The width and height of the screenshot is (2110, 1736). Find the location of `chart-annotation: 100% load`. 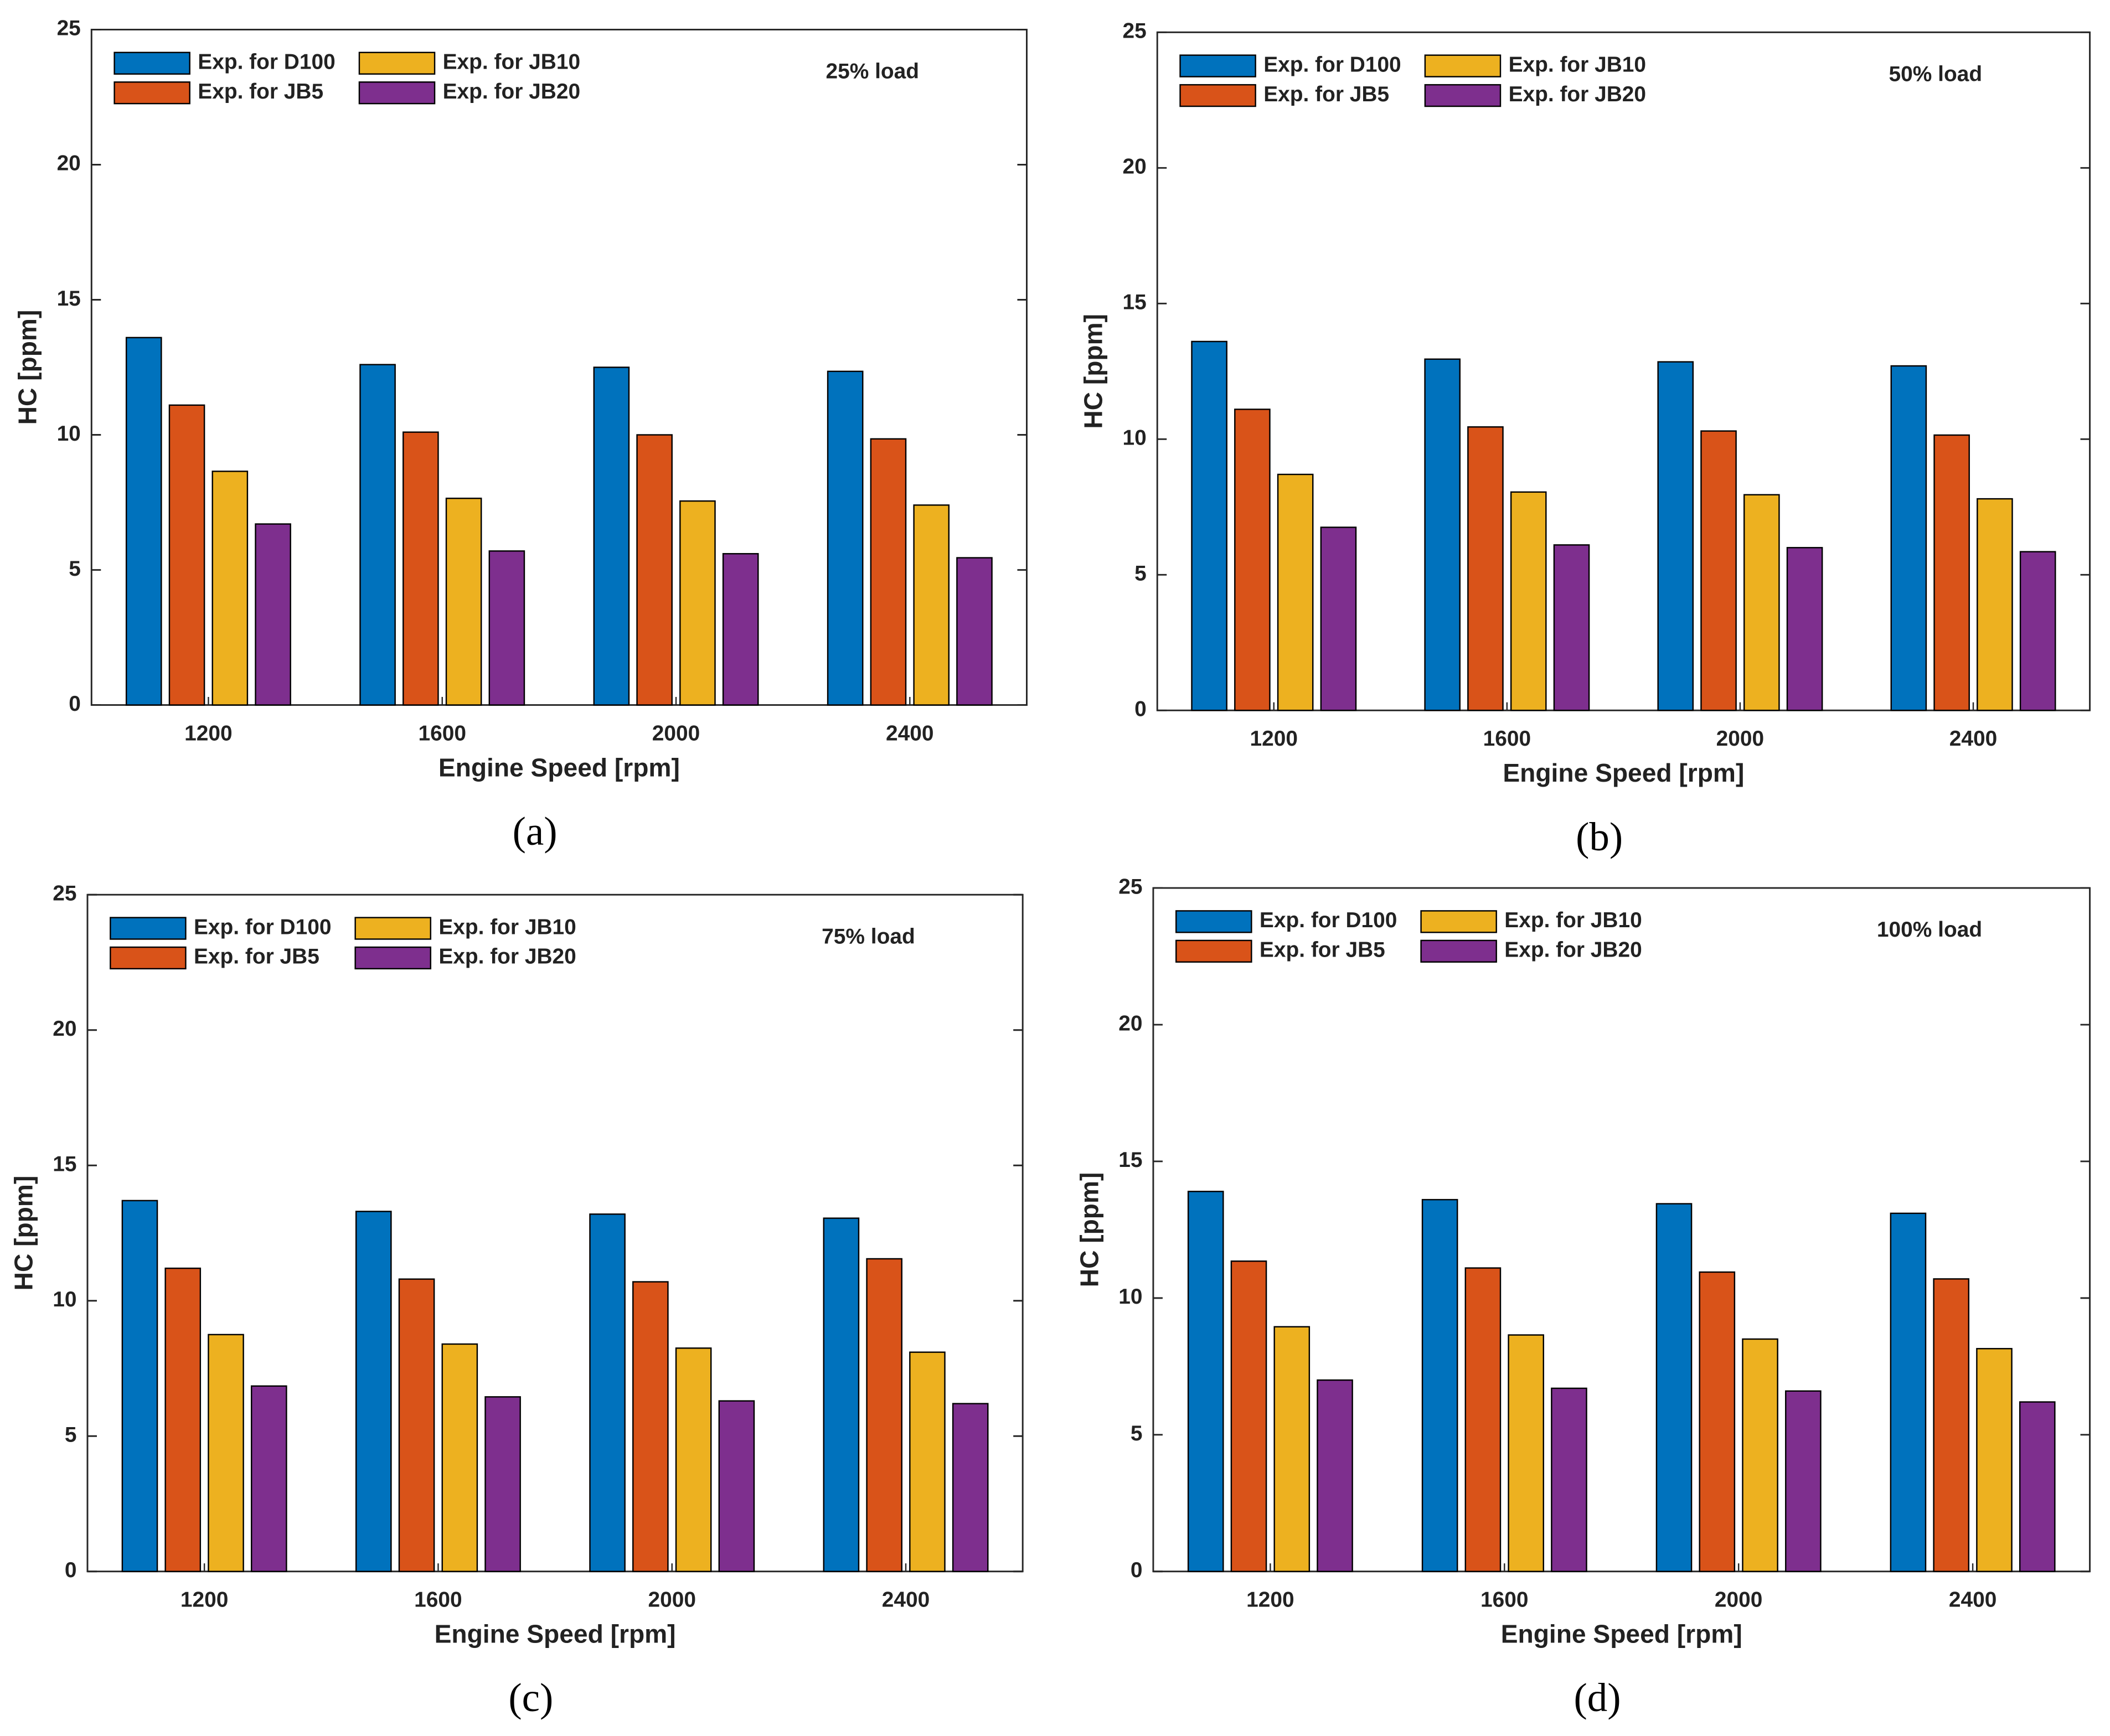

chart-annotation: 100% load is located at coordinates (1929, 930).